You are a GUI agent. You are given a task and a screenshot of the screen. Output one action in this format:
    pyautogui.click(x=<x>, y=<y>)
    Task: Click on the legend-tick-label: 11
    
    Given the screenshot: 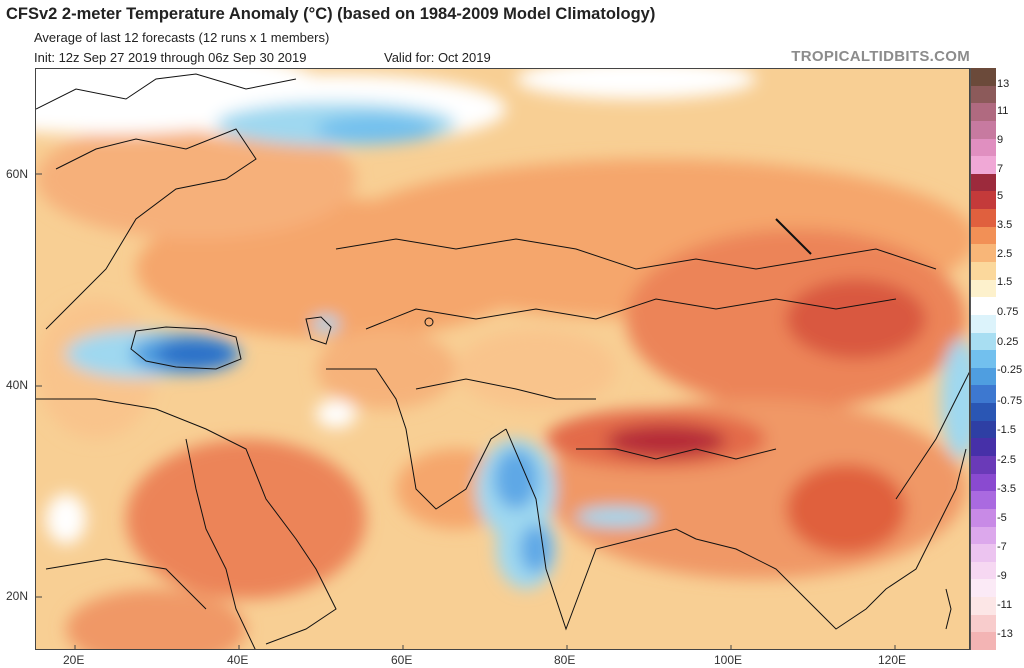 What is the action you would take?
    pyautogui.click(x=1003, y=111)
    